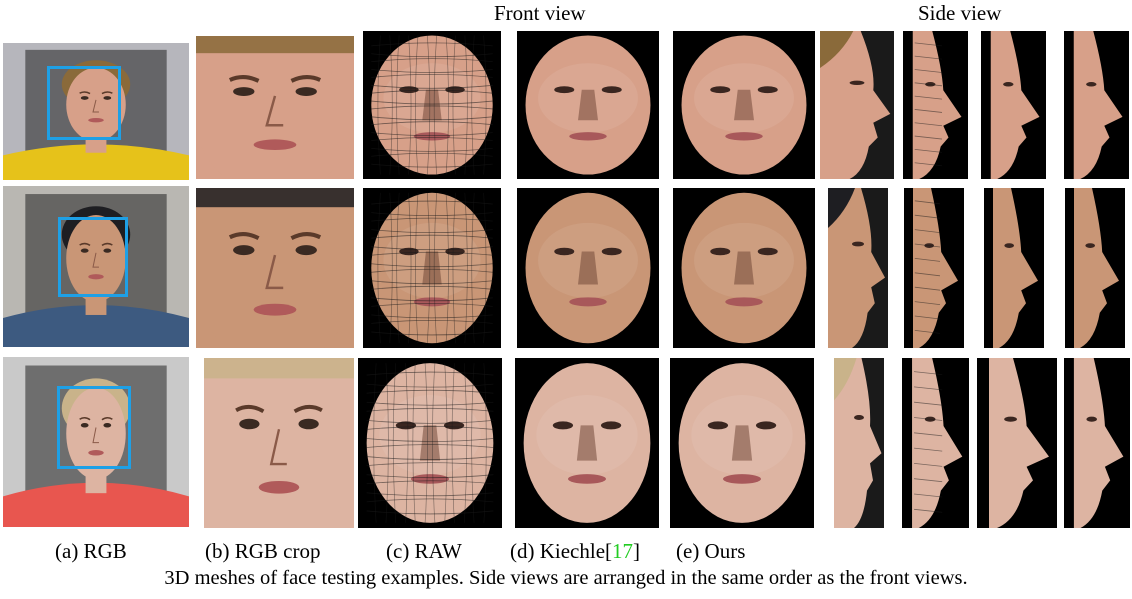  What do you see at coordinates (540, 13) in the screenshot?
I see `front-view-header: Front view` at bounding box center [540, 13].